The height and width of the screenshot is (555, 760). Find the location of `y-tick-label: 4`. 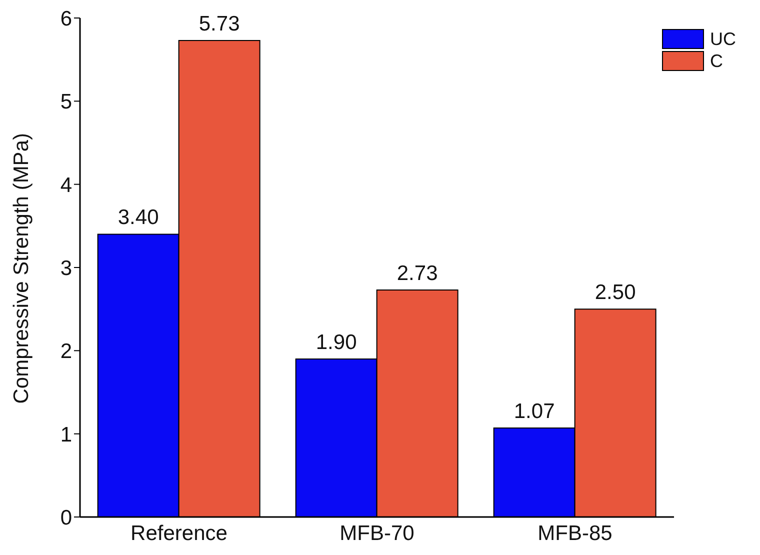

y-tick-label: 4 is located at coordinates (66, 185).